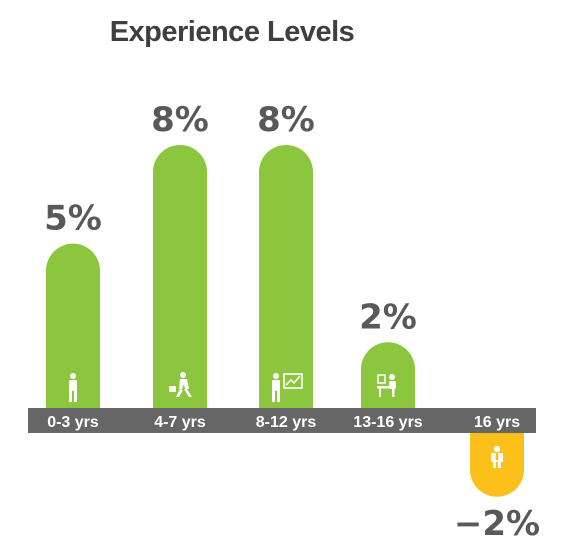 Image resolution: width=564 pixels, height=558 pixels. I want to click on bar-4-7-yrs, so click(180, 276).